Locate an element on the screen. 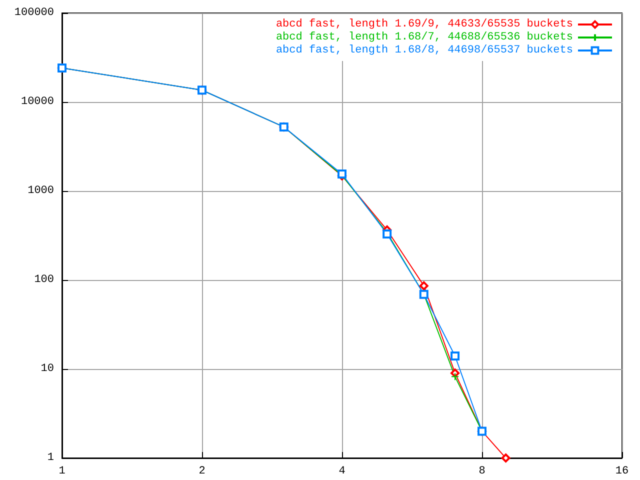  y-tick-label: 1 is located at coordinates (50, 458).